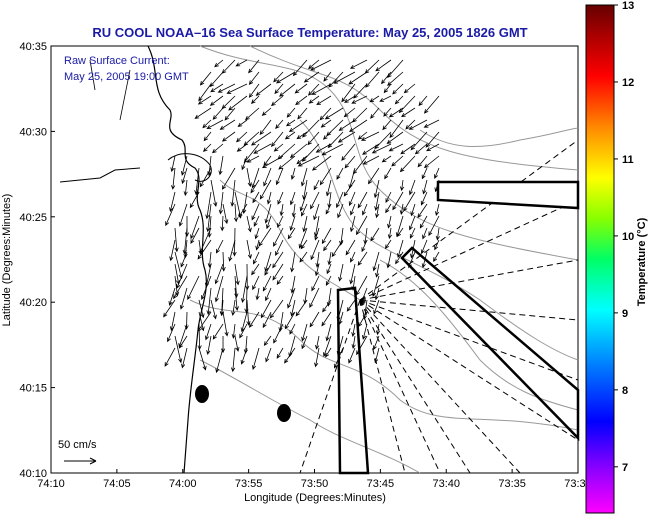 This screenshot has height=515, width=651. Describe the element at coordinates (479, 335) in the screenshot. I see `contour-line` at that location.